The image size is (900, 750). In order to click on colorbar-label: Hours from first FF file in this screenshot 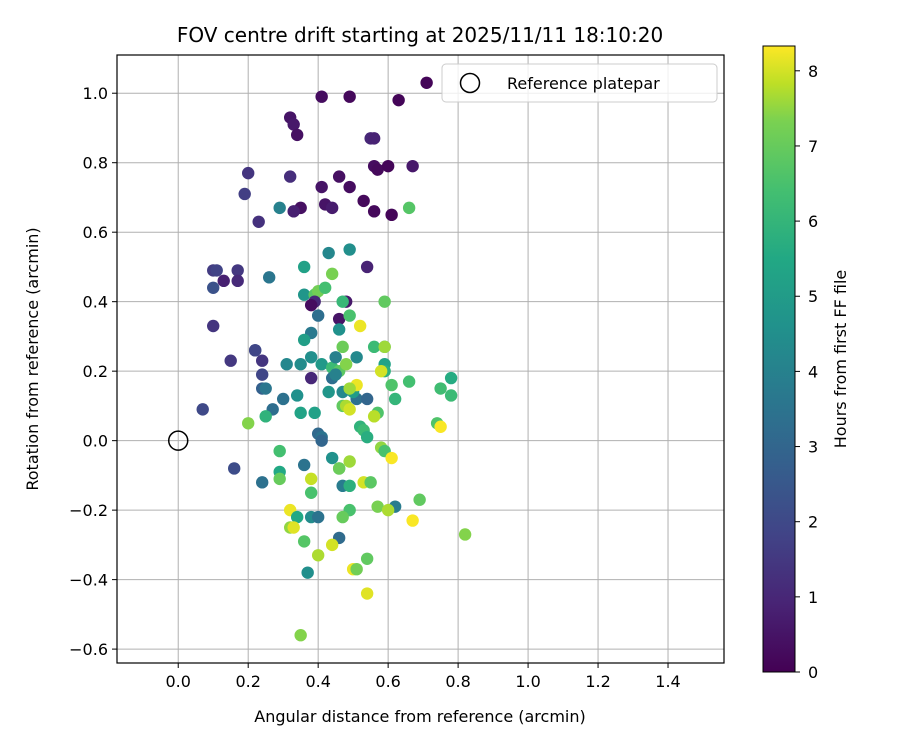, I will do `click(840, 359)`.